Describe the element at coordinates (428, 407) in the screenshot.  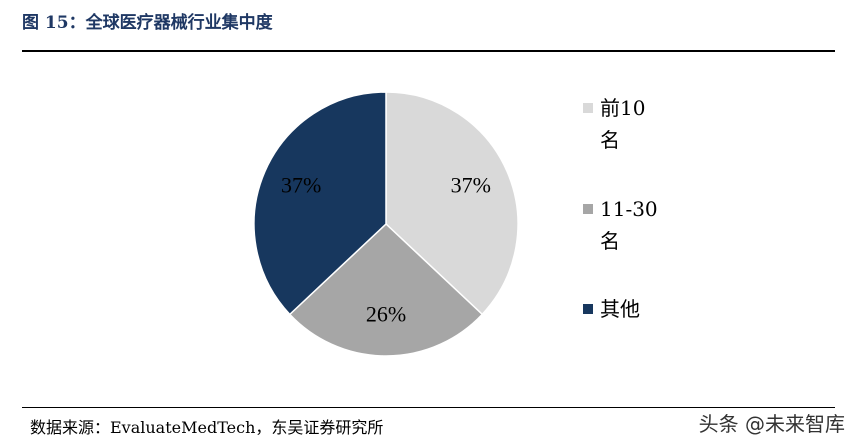
I see `footer-rule` at that location.